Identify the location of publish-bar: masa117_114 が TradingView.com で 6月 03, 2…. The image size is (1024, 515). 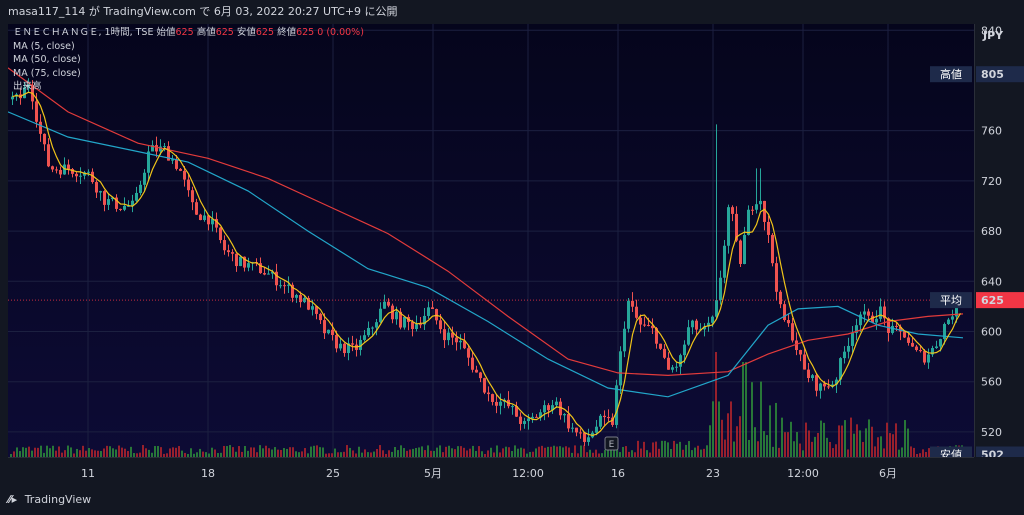
(512, 12).